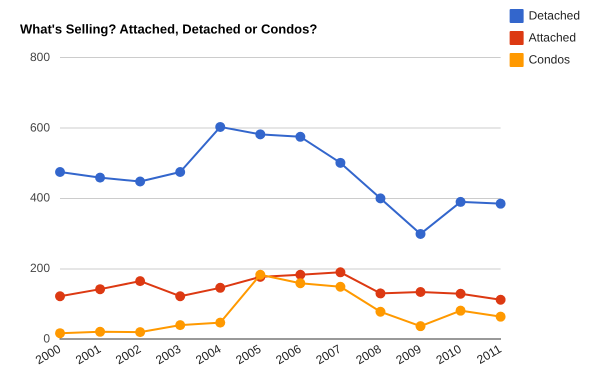 The image size is (600, 371). What do you see at coordinates (88, 355) in the screenshot?
I see `x-tick-label: 2001` at bounding box center [88, 355].